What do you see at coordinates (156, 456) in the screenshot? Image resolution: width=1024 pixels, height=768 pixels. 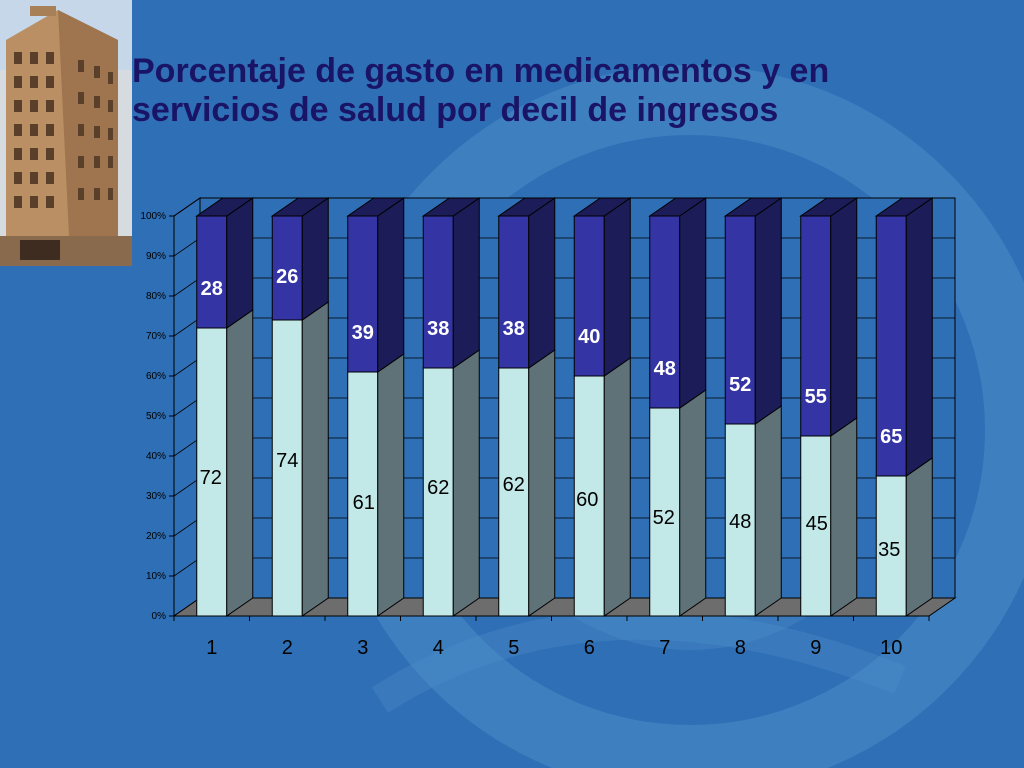 I see `y-tick-label: 40%` at bounding box center [156, 456].